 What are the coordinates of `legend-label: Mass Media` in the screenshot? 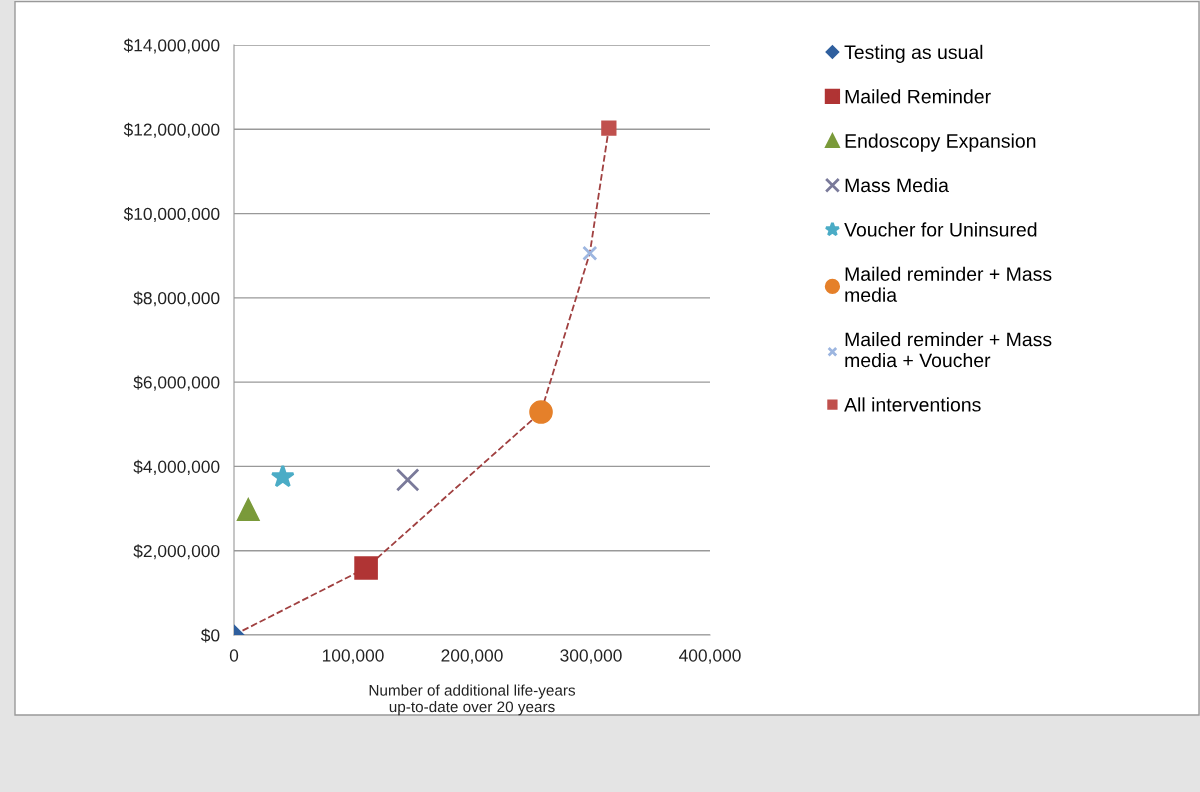 It's located at (897, 185).